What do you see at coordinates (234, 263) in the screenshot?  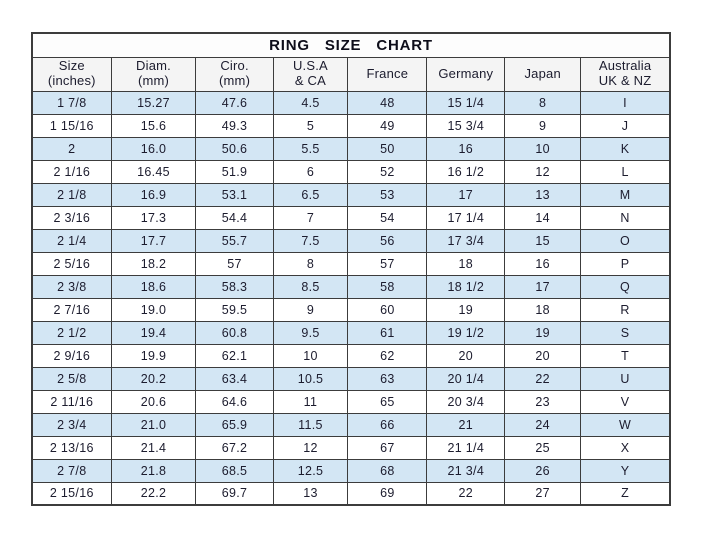 I see `table-cell: 57` at bounding box center [234, 263].